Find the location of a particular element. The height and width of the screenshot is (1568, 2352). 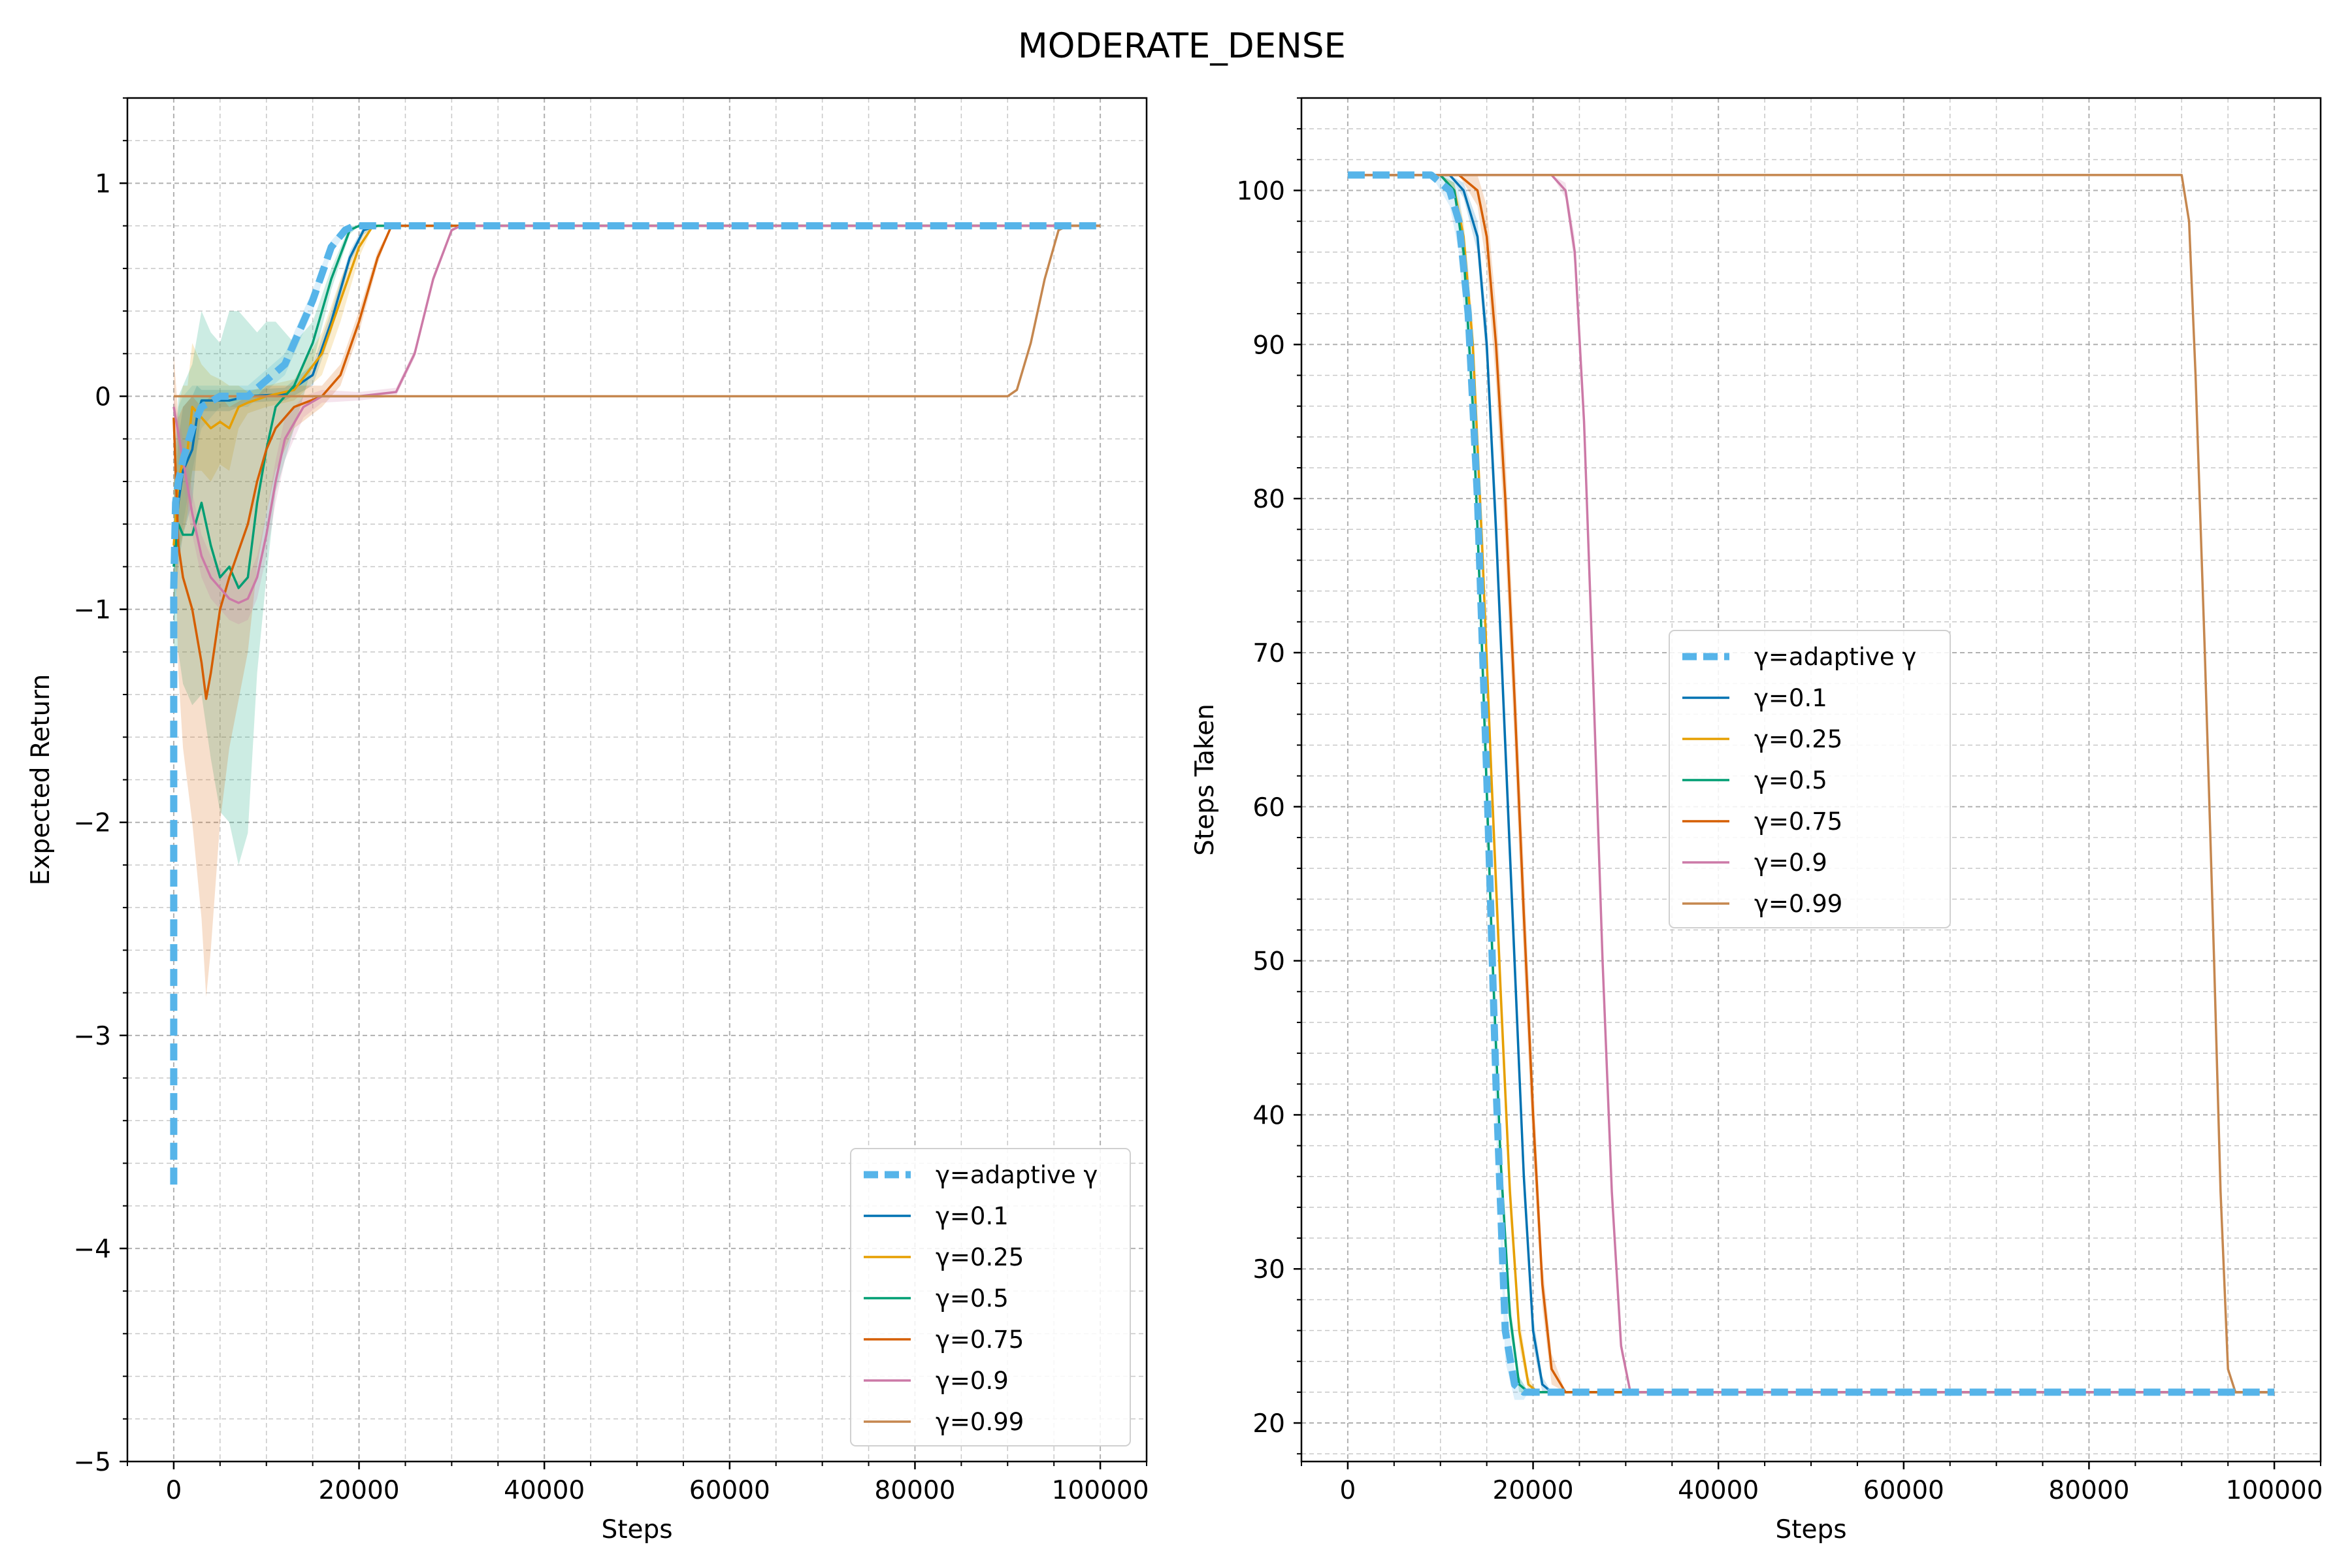

series-line-γ=0.75 is located at coordinates (636, 462).